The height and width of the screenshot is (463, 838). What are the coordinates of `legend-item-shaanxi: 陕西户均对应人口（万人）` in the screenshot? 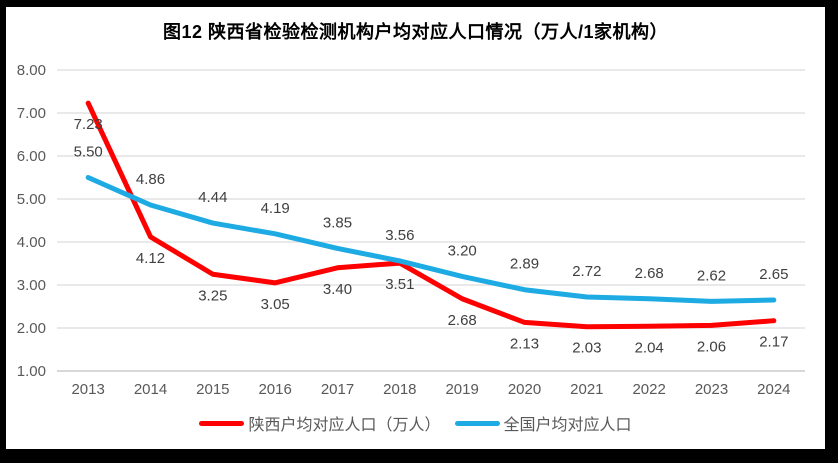 It's located at (320, 423).